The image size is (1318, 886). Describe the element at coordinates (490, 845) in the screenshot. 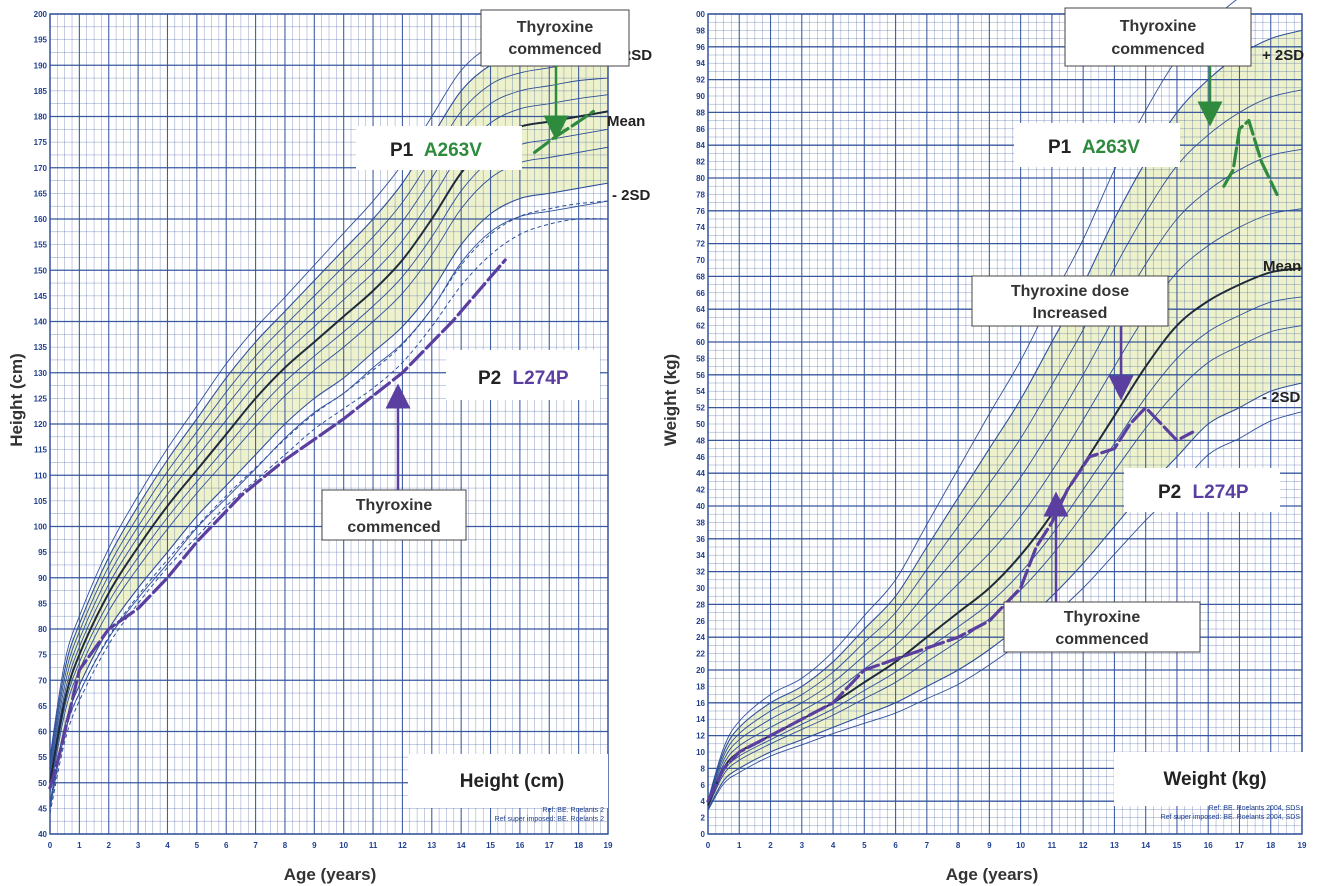

I see `height-x-tick-label: 15` at that location.